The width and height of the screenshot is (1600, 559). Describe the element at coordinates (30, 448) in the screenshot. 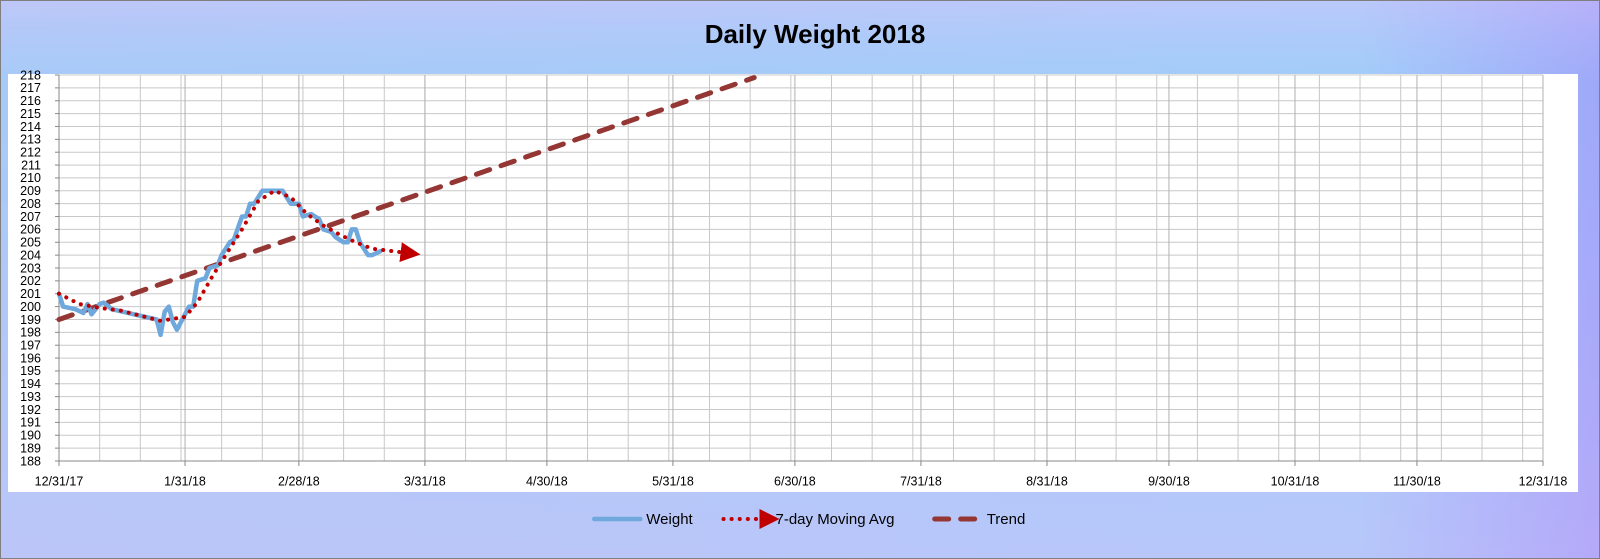

I see `y-tick-label: 189` at that location.